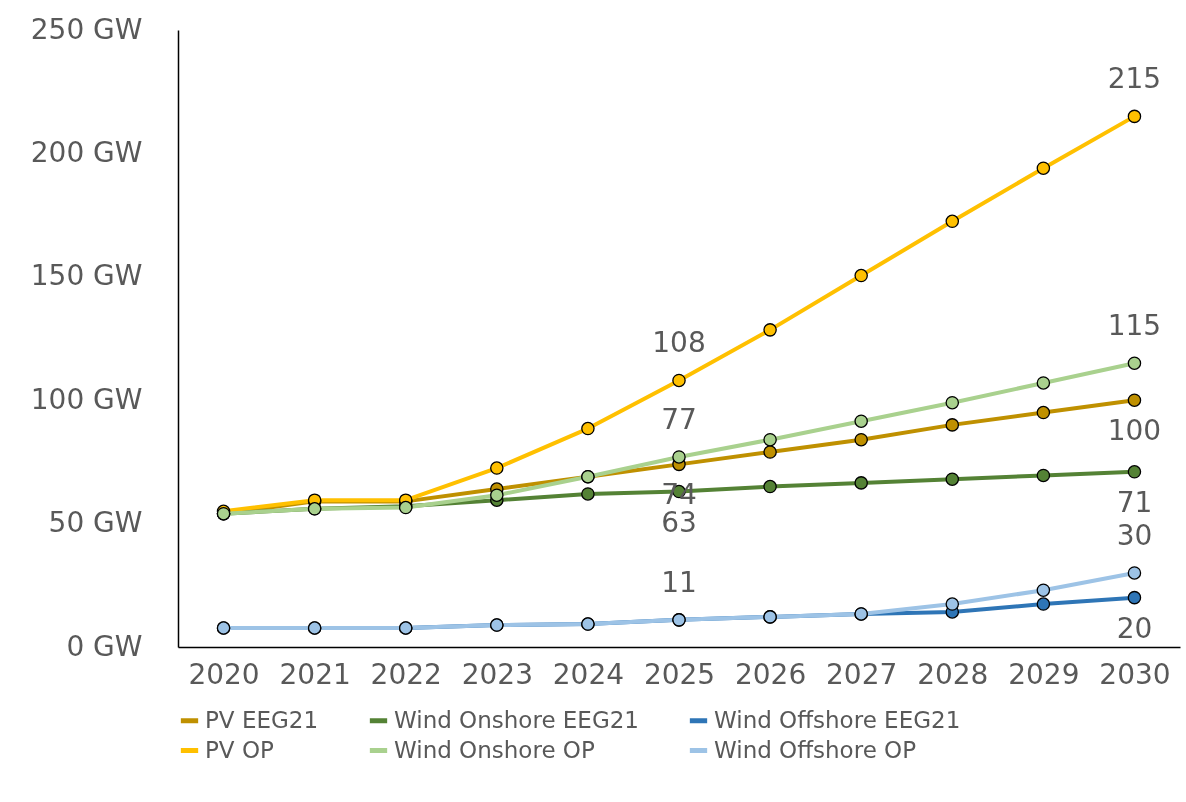  Describe the element at coordinates (837, 719) in the screenshot. I see `legend-label: Wind Offshore EEG21` at that location.